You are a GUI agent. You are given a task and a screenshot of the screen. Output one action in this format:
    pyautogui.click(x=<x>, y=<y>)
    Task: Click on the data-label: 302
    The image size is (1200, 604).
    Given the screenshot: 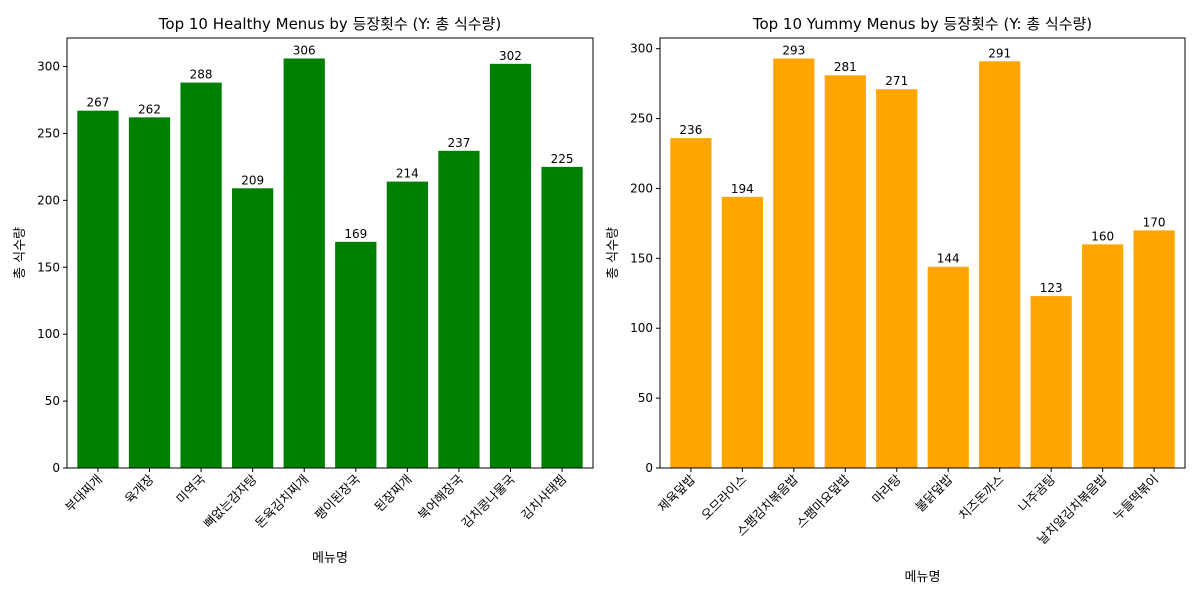 What is the action you would take?
    pyautogui.click(x=510, y=56)
    